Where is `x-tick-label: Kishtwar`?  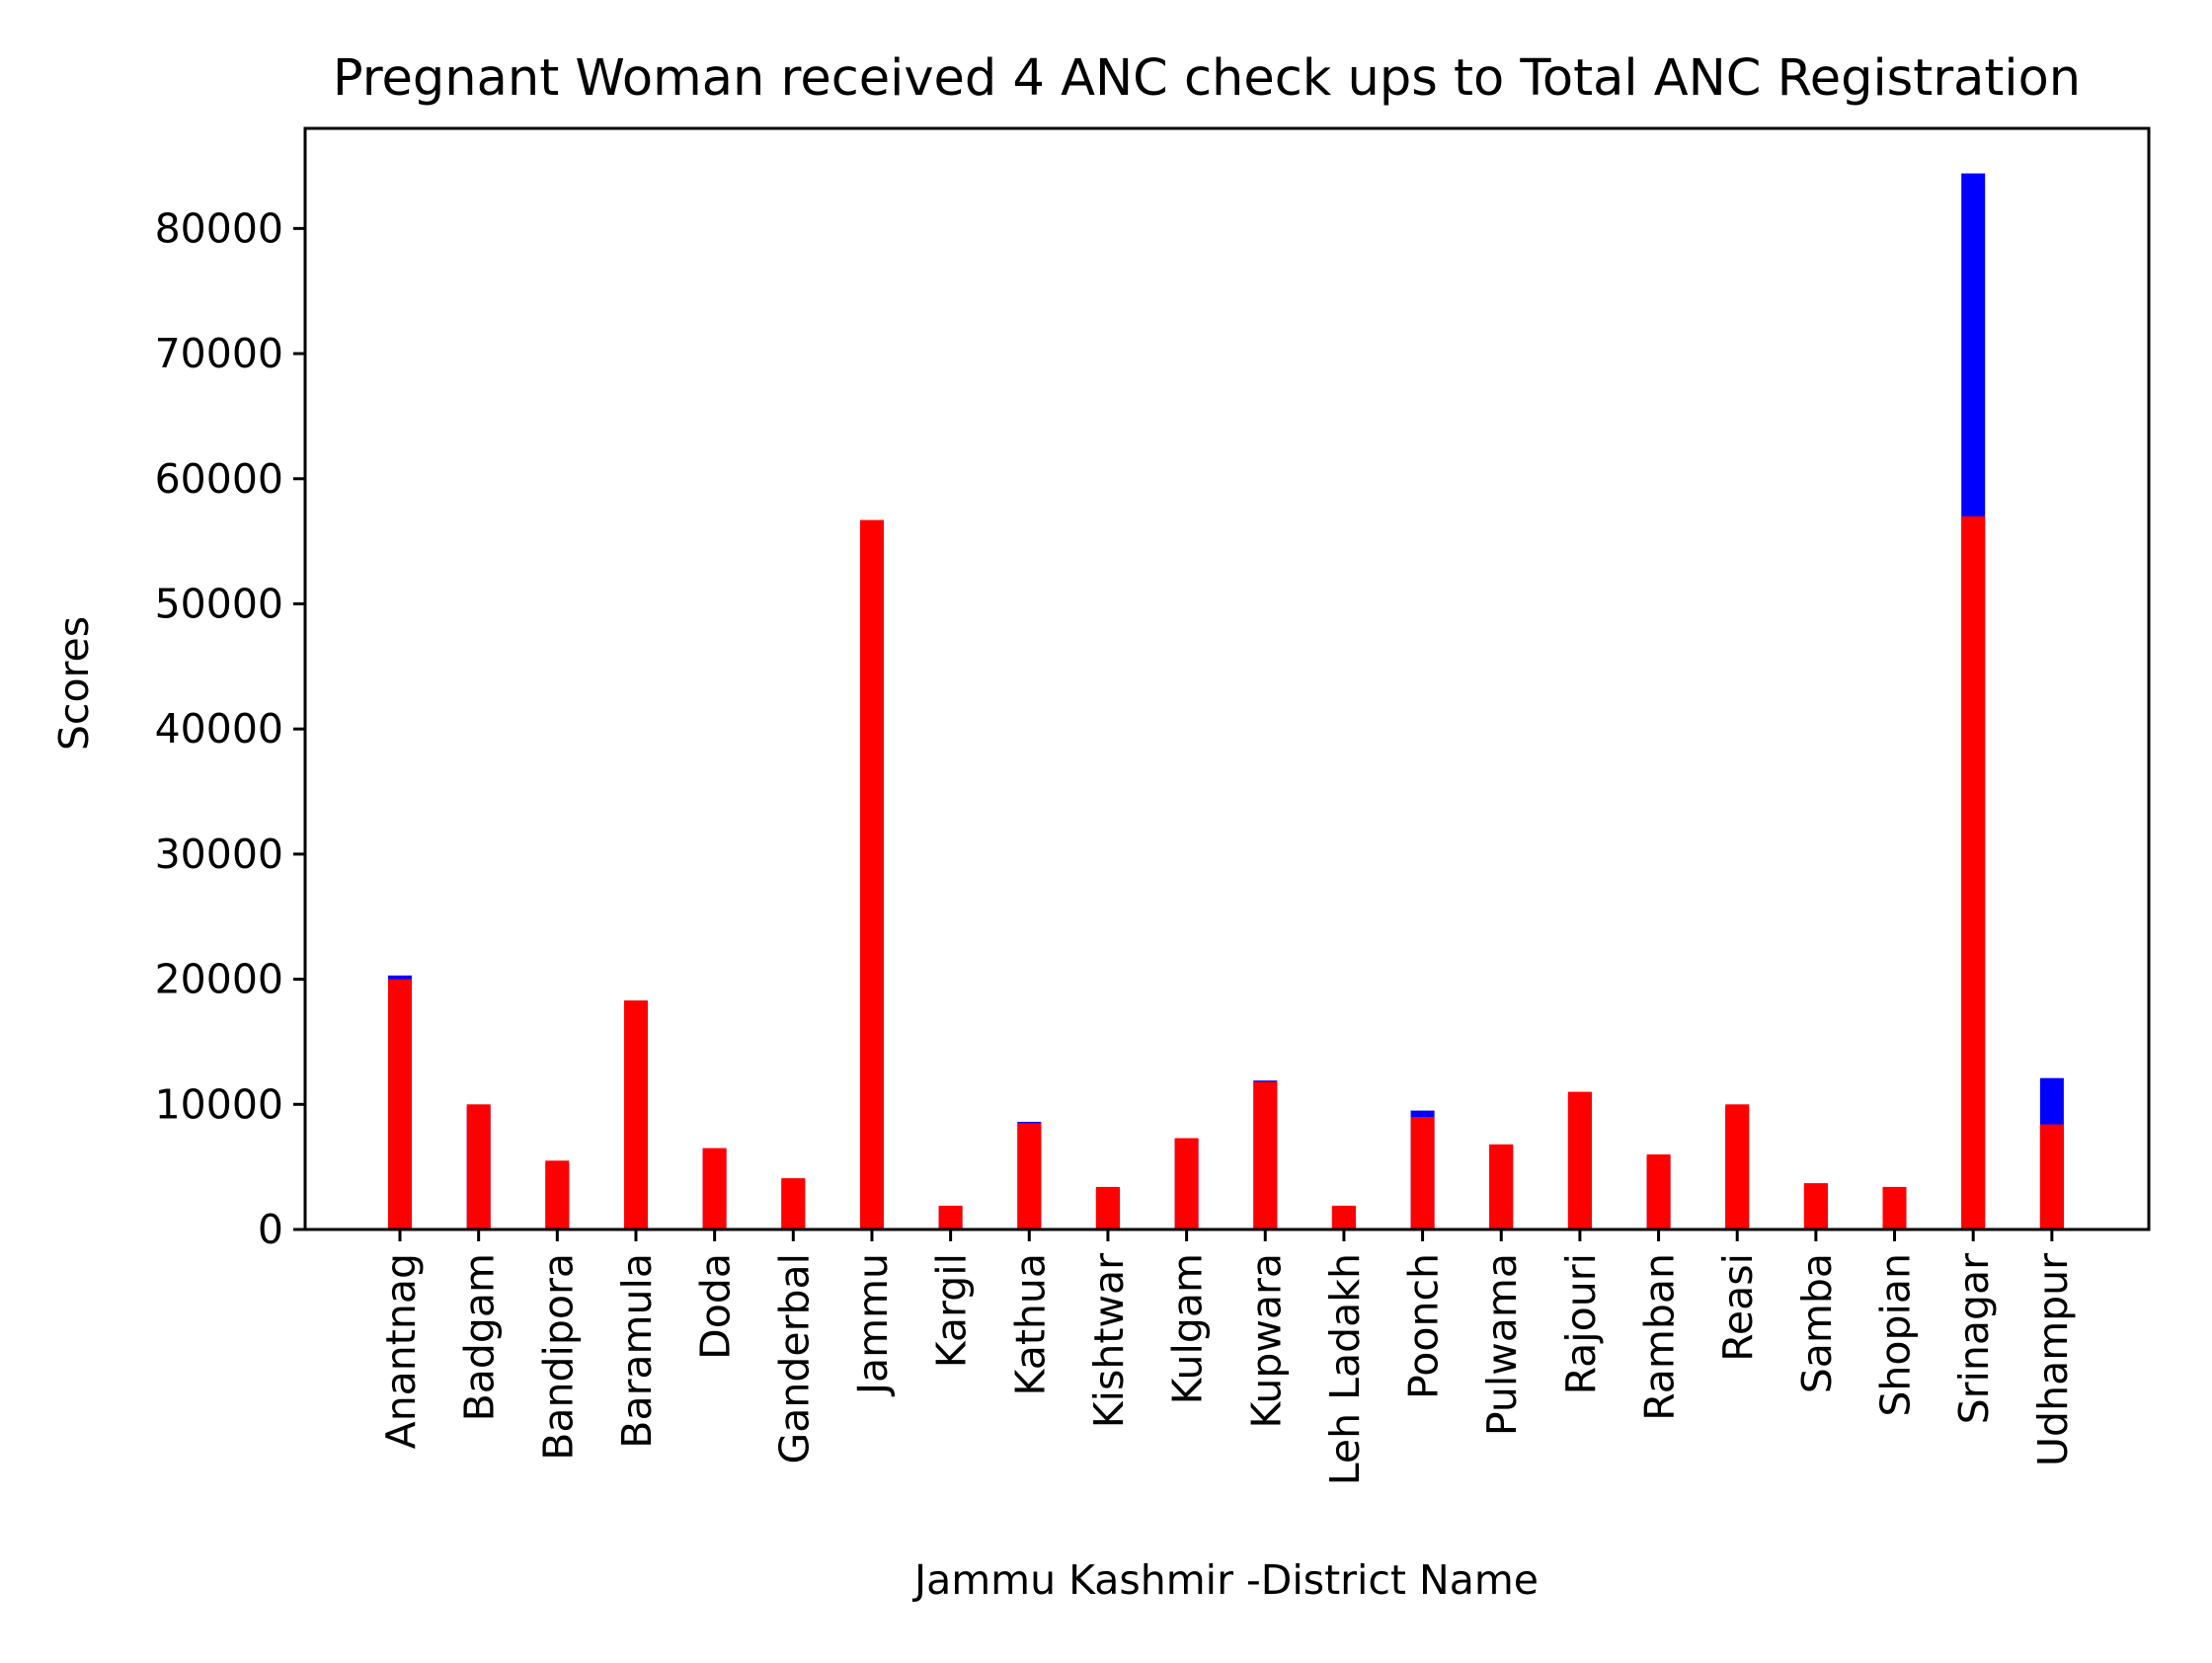 x-tick-label: Kishtwar is located at coordinates (1109, 1340).